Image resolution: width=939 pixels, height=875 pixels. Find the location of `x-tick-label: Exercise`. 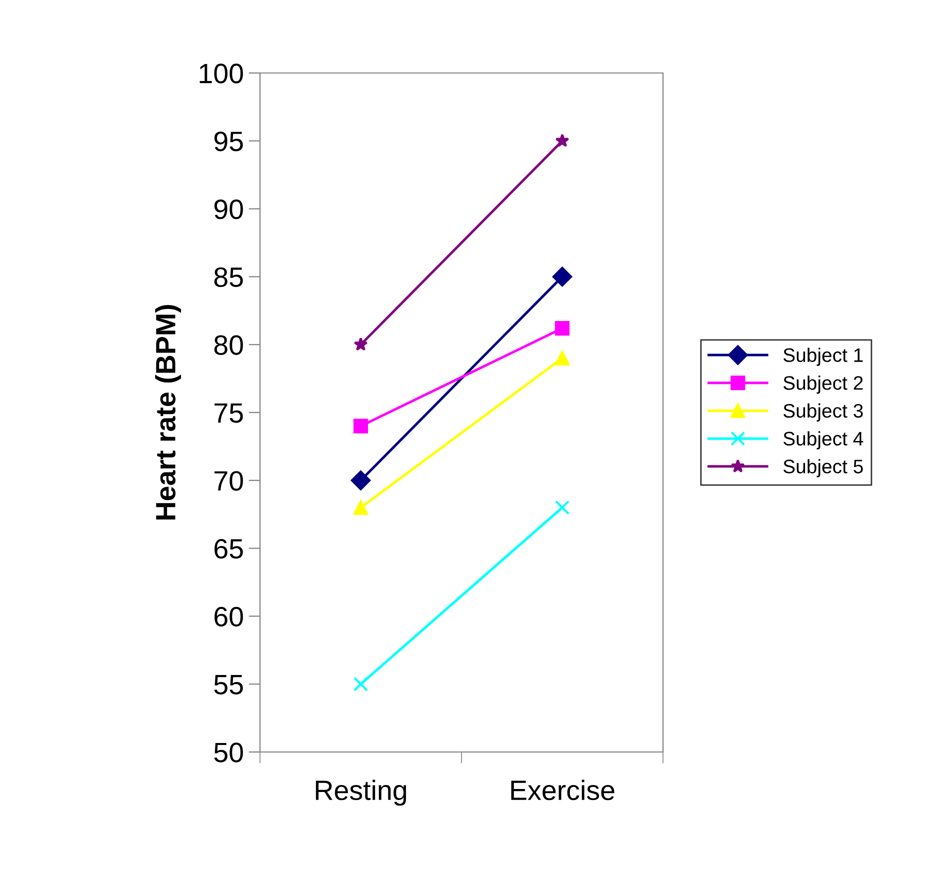

x-tick-label: Exercise is located at coordinates (562, 790).